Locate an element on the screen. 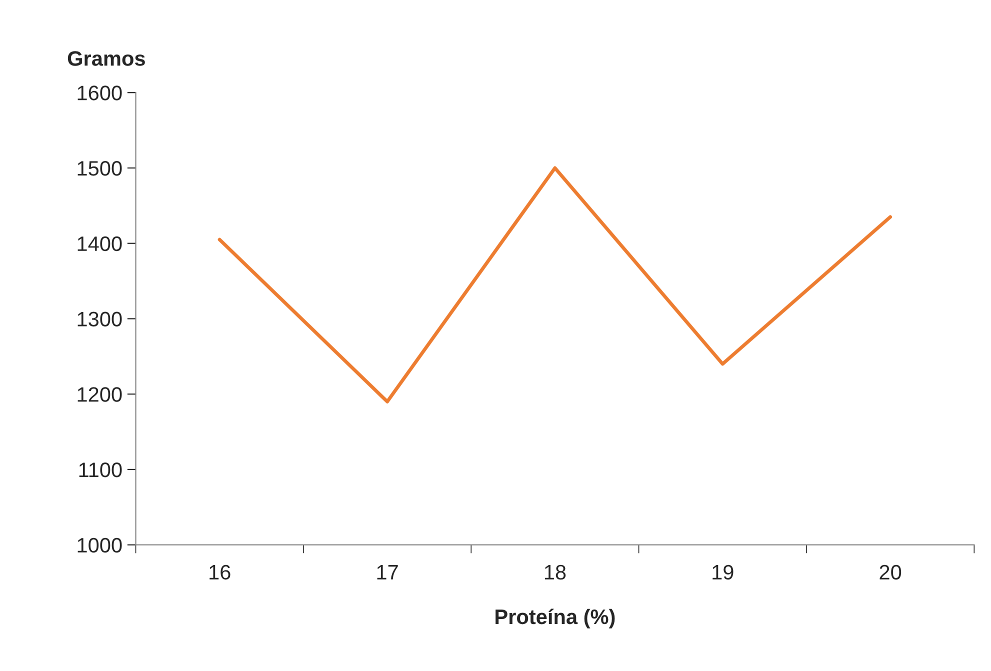 The height and width of the screenshot is (671, 991). x-tick-label: 20 is located at coordinates (891, 572).